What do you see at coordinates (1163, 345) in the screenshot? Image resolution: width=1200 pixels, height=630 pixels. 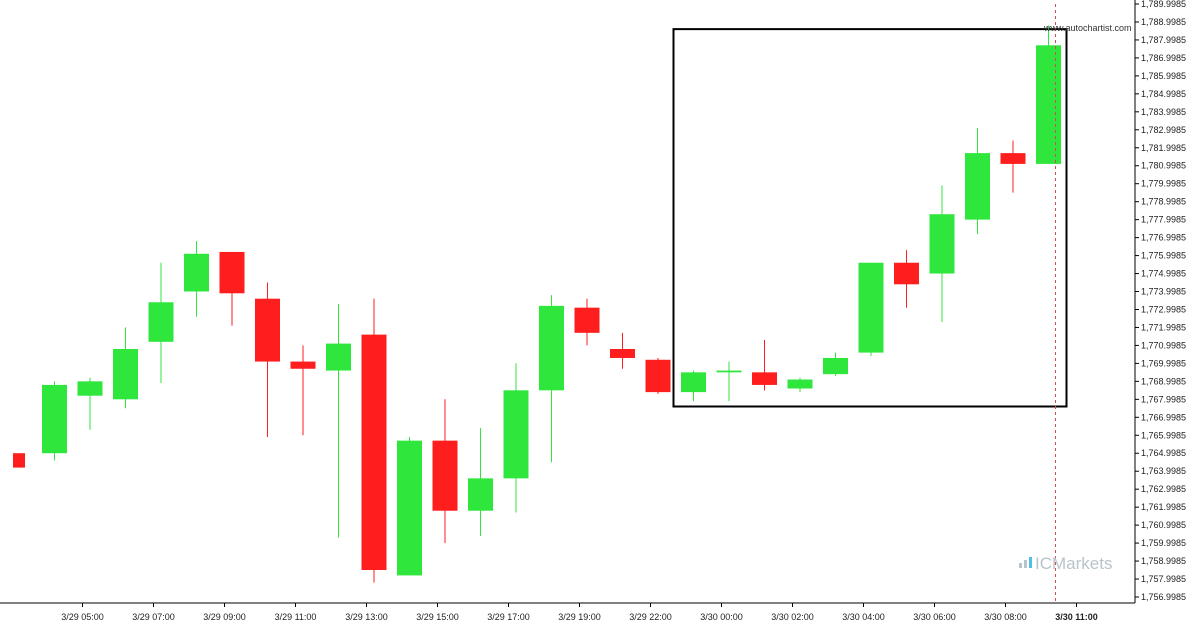 I see `y-tick-label: 1,770.9985` at bounding box center [1163, 345].